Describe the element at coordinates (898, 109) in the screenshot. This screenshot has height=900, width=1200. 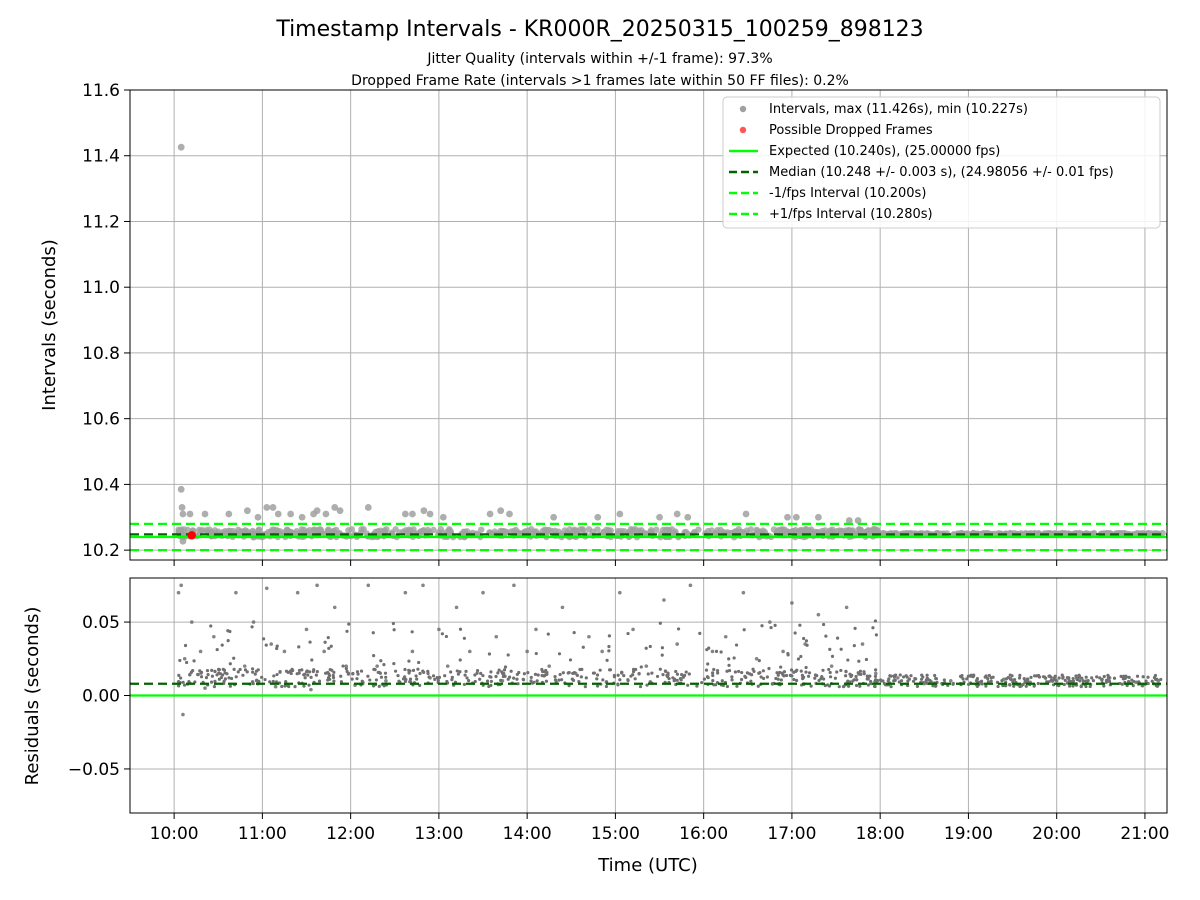
I see `legend-label-intervals: Intervals, max (11.426s), min (10.227s)` at that location.